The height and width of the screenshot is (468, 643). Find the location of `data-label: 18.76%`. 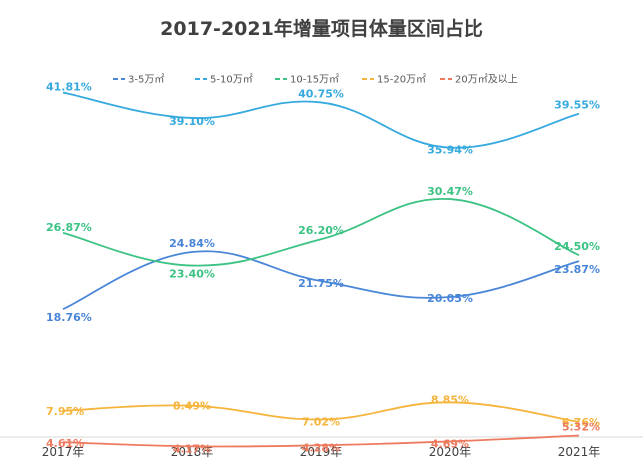

data-label: 18.76% is located at coordinates (69, 317).